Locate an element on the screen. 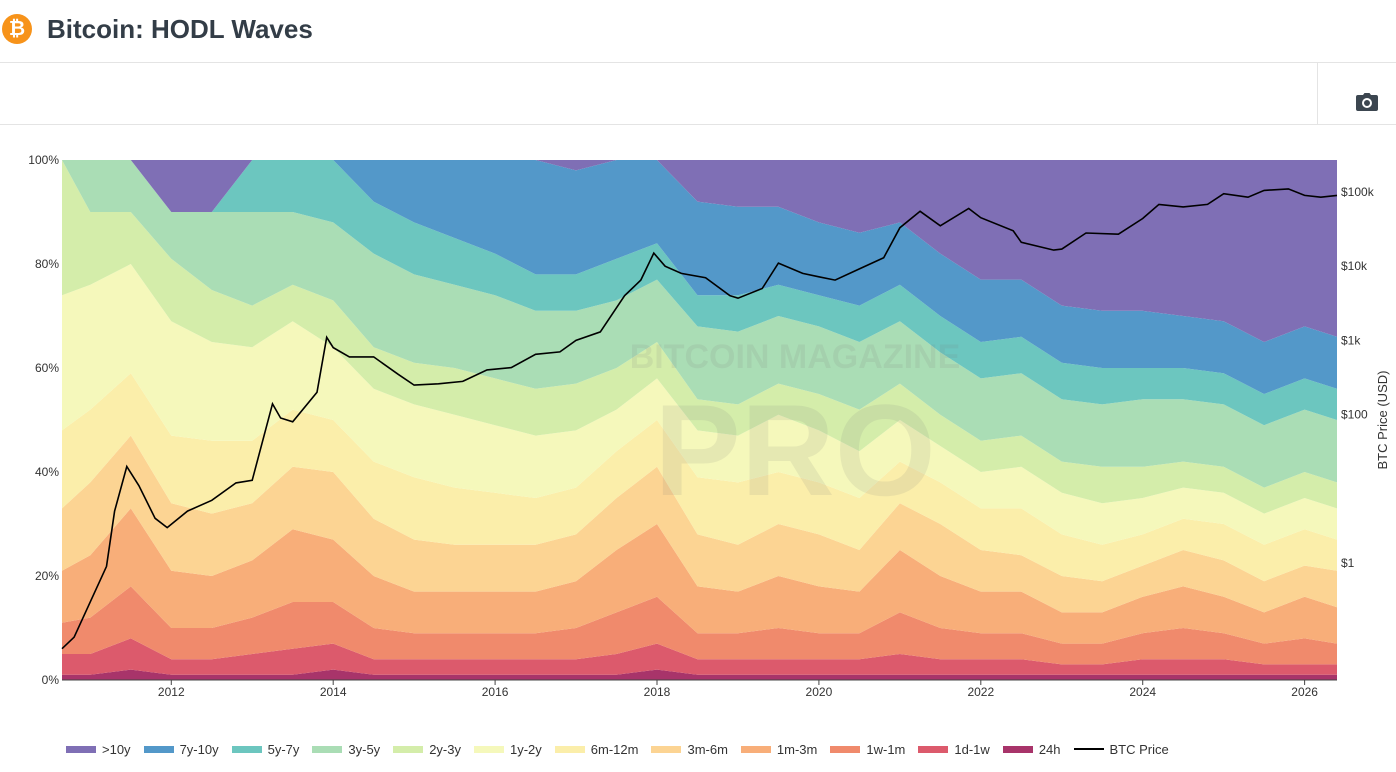 The image size is (1396, 772). legend-item: 7y-10y is located at coordinates (181, 749).